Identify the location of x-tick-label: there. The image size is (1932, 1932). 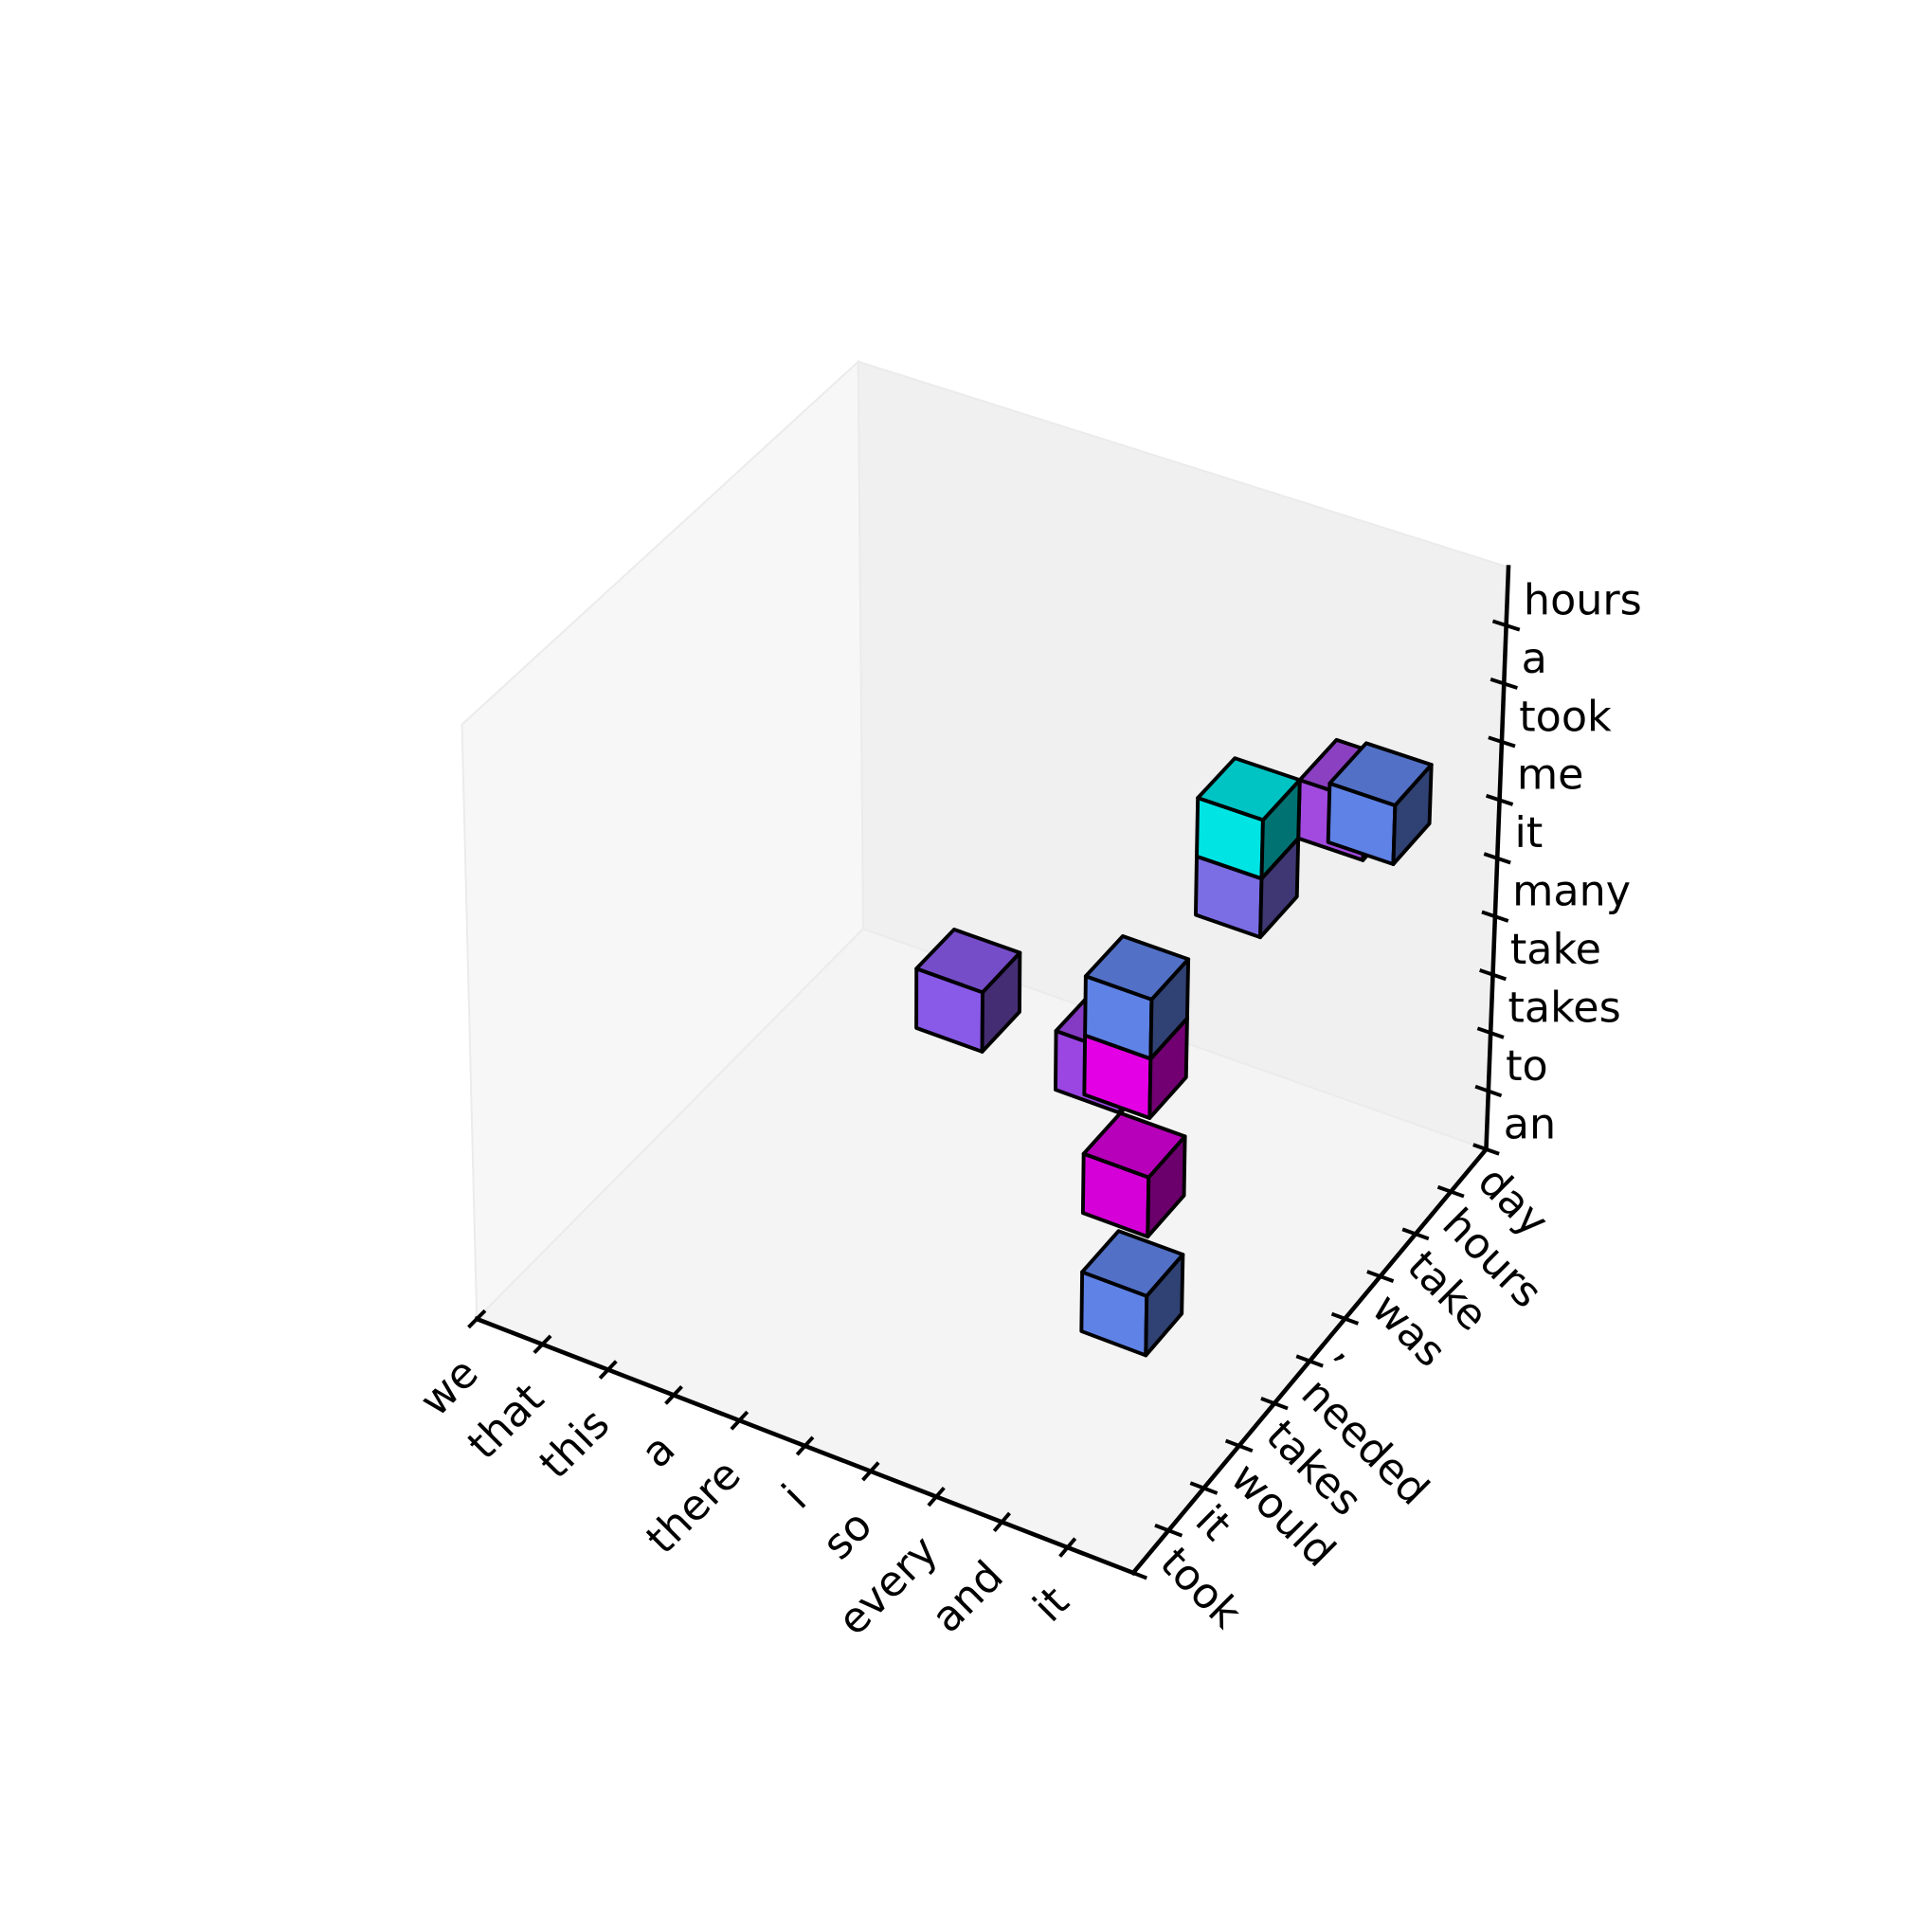
(694, 1507).